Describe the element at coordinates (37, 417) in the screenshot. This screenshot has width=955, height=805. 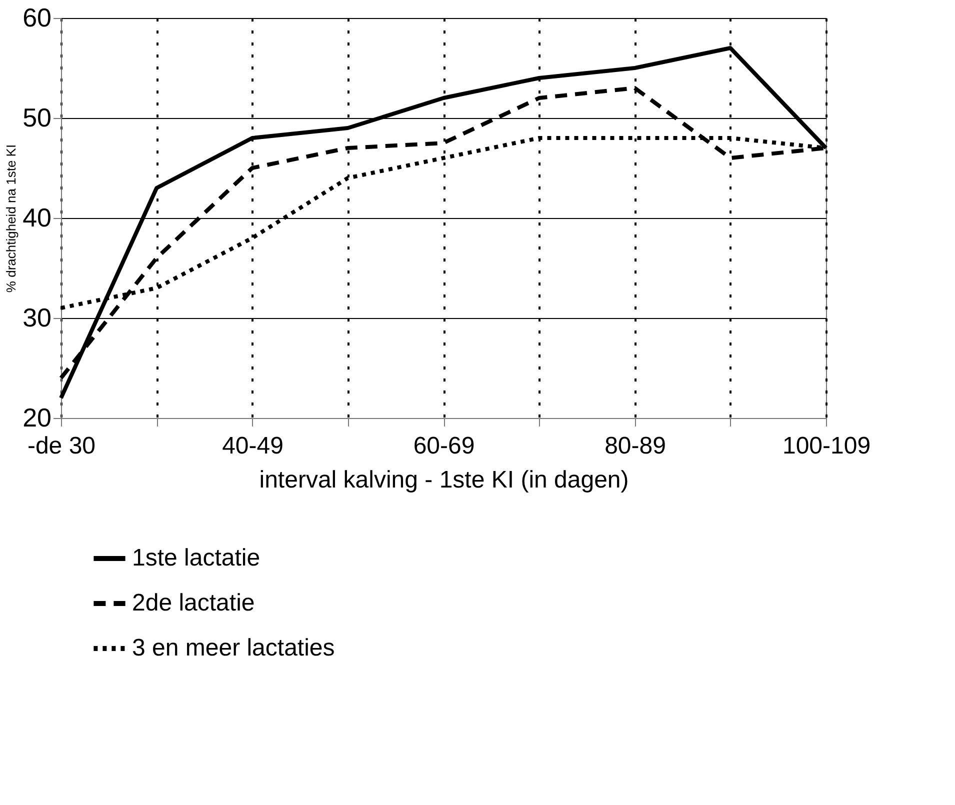
I see `y-tick-label: 20` at that location.